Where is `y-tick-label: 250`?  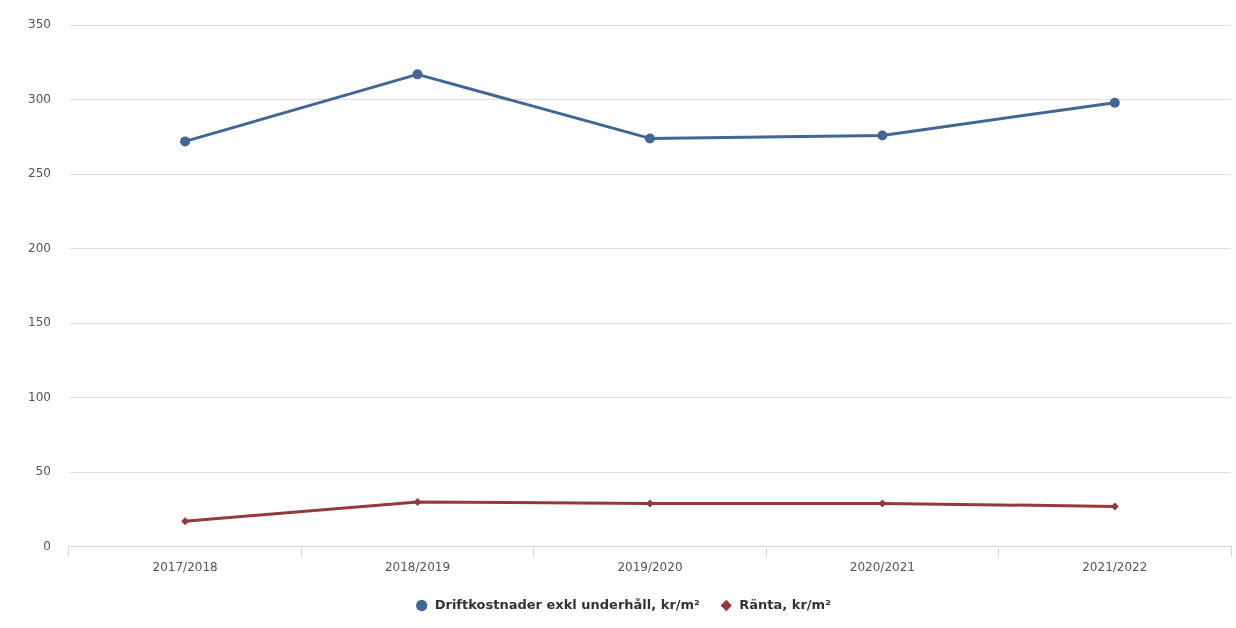
y-tick-label: 250 is located at coordinates (39, 173).